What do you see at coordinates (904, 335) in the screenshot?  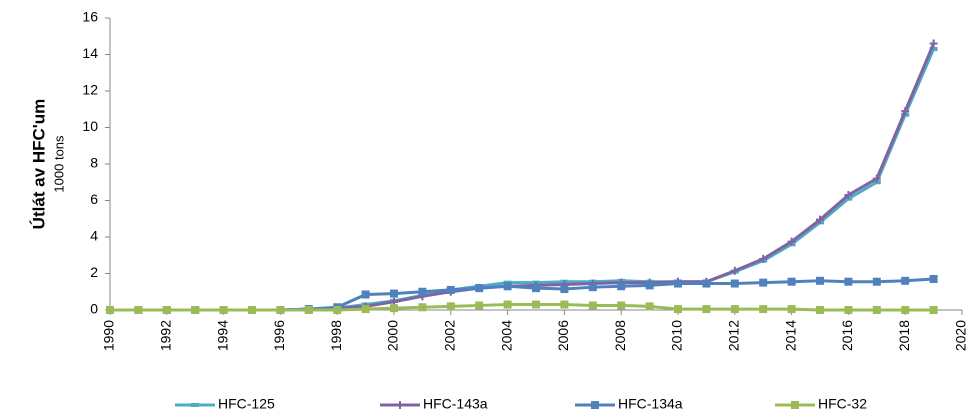 I see `x-tick-label: 2018` at bounding box center [904, 335].